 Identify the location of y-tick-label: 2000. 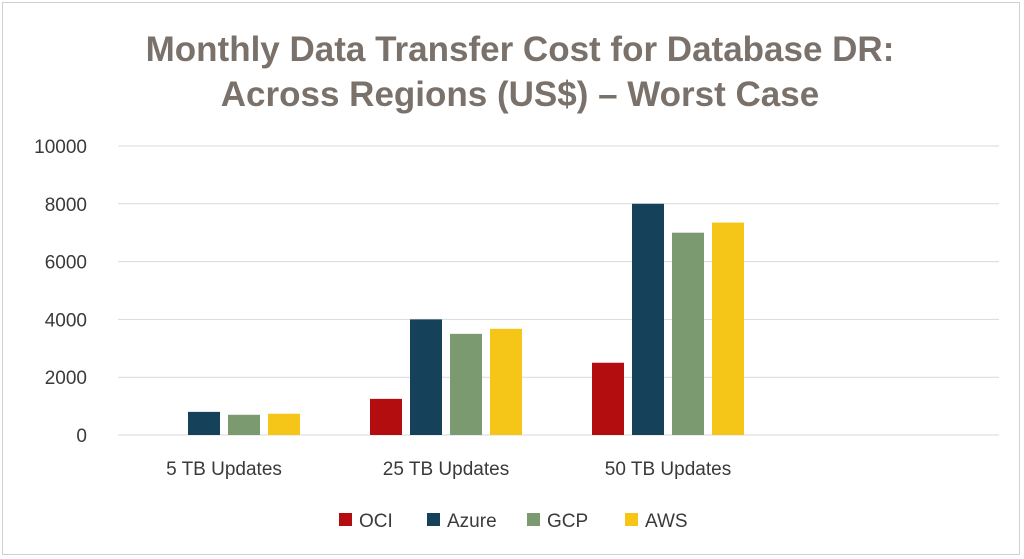
(66, 378).